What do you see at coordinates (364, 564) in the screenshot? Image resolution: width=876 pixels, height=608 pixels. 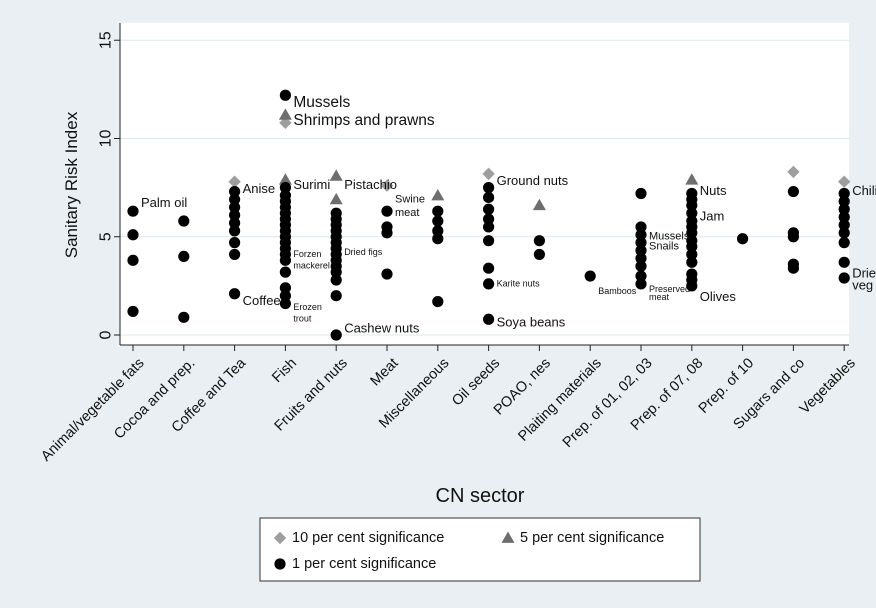 I see `legend-label: 1 per cent significance` at bounding box center [364, 564].